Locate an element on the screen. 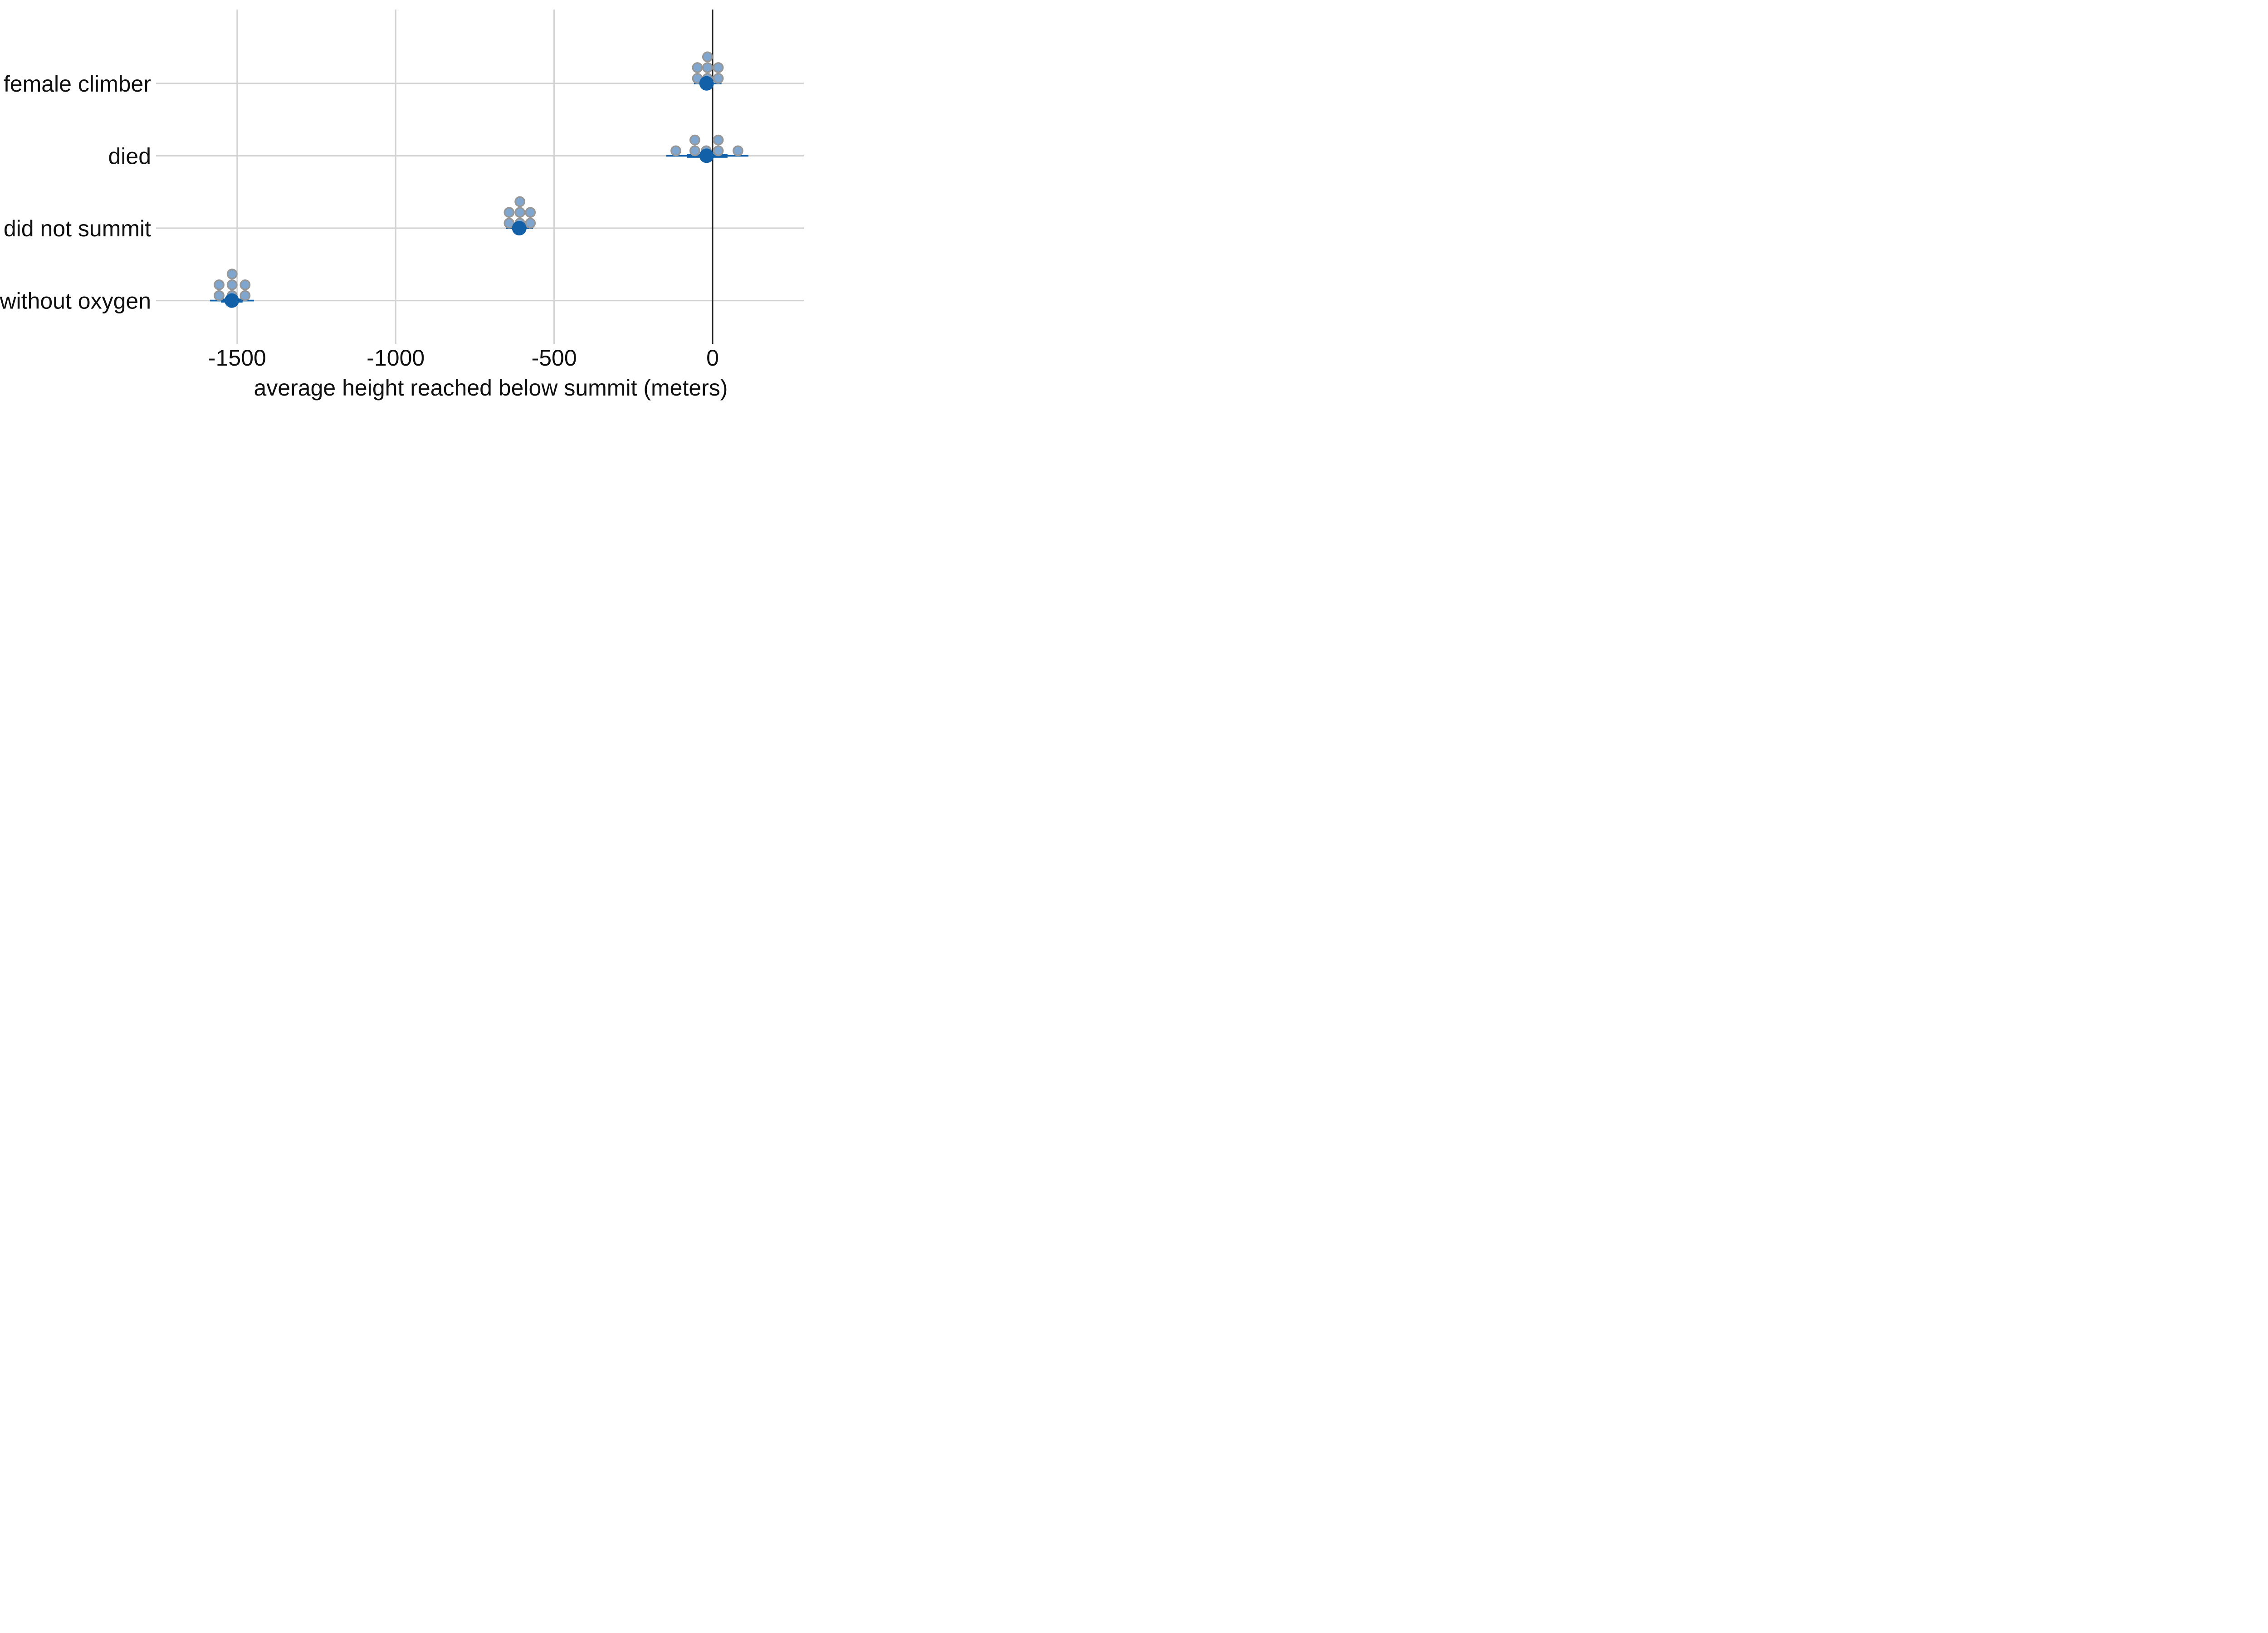 The height and width of the screenshot is (1633, 2268). x-tick-label: -500 is located at coordinates (554, 358).